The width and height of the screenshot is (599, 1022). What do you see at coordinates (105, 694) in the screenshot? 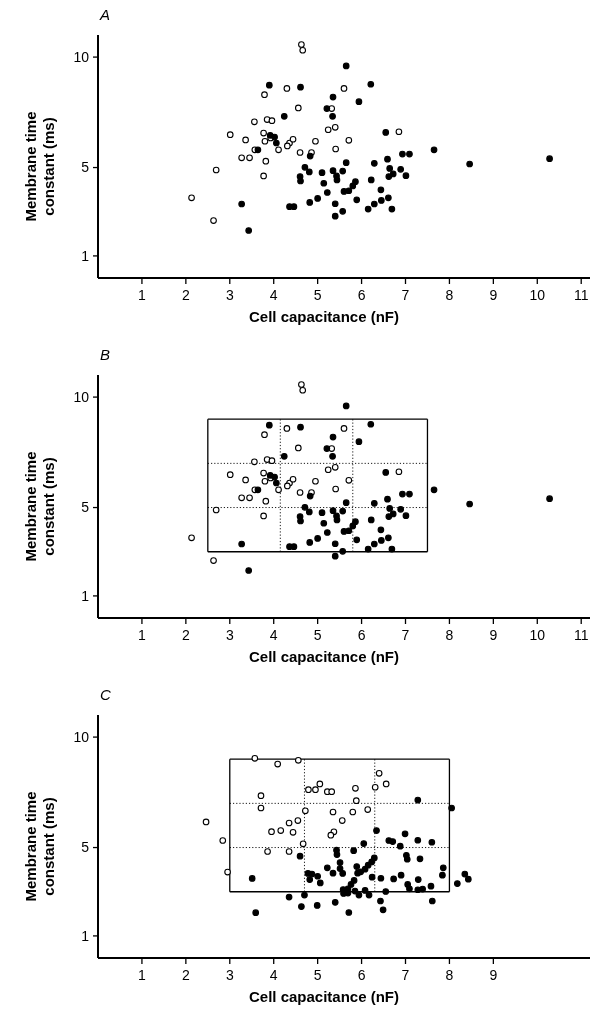
I see `chart-title: C` at bounding box center [105, 694].